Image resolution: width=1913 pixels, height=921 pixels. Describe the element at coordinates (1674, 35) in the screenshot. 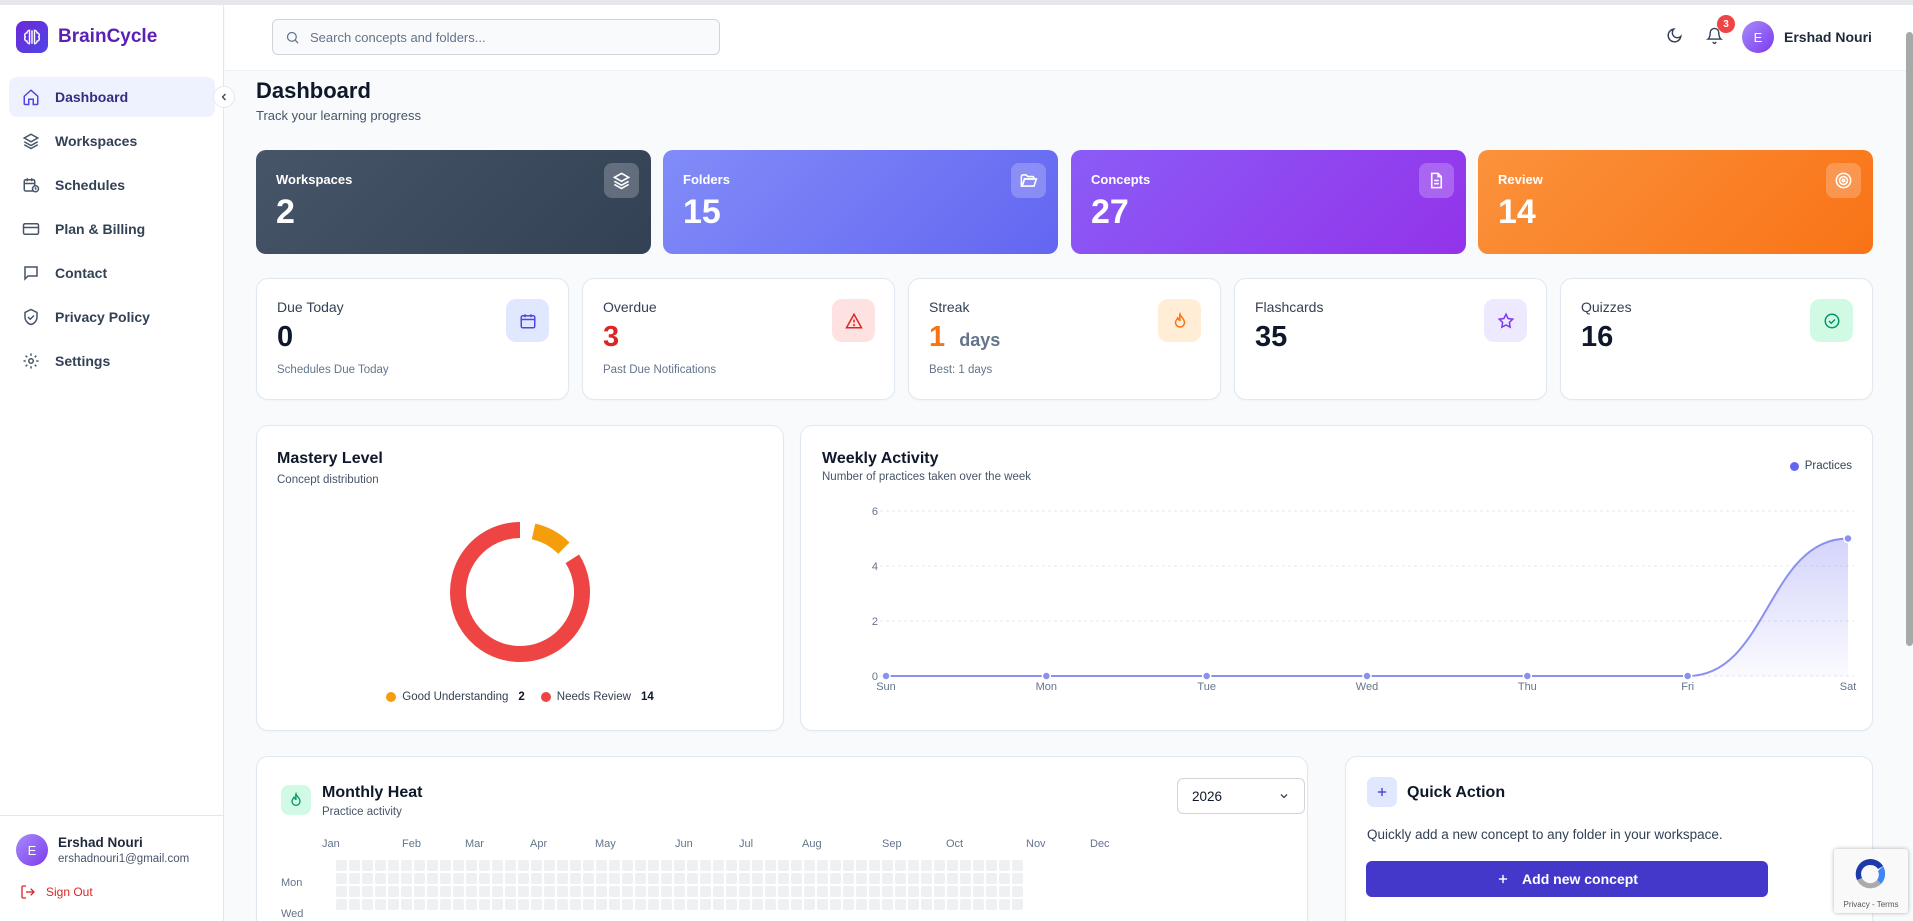

I see `moon-icon` at that location.